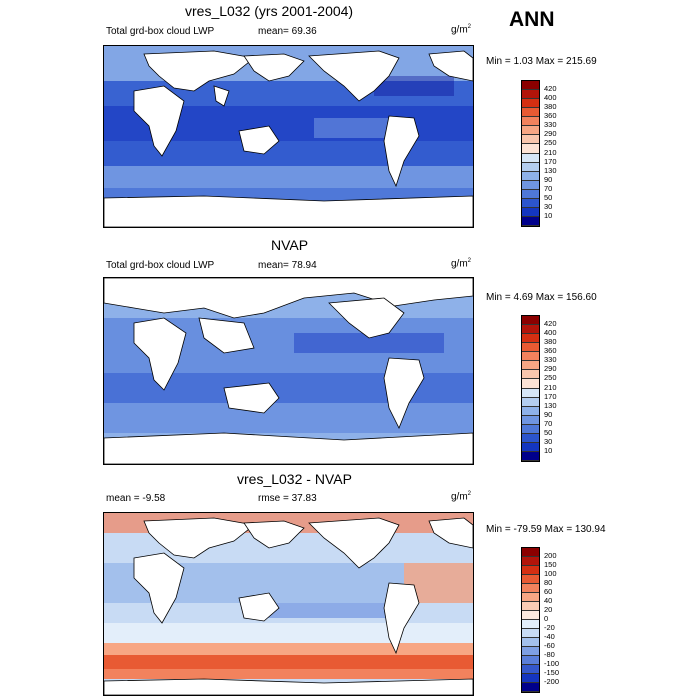 The width and height of the screenshot is (700, 700). I want to click on colorbar-tick-label: 100, so click(550, 573).